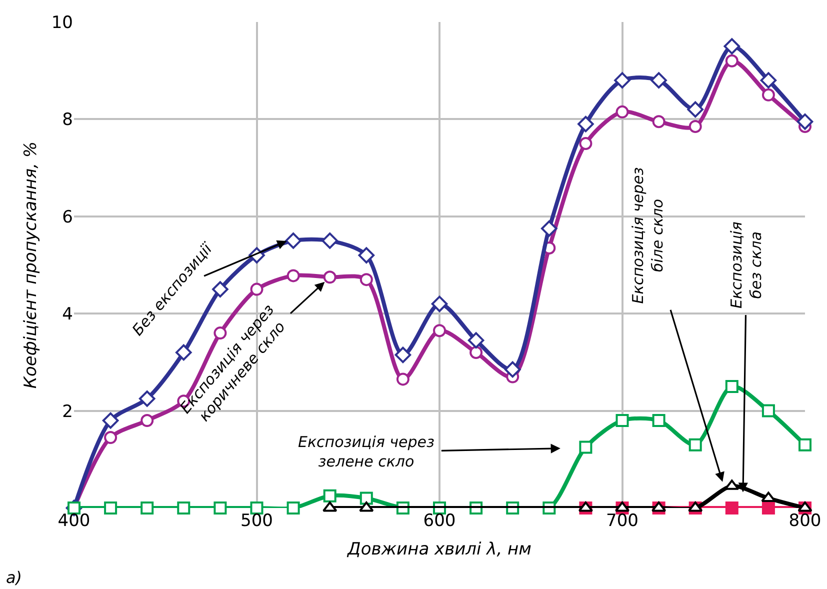  What do you see at coordinates (67, 314) in the screenshot?
I see `y-tick-label: 4` at bounding box center [67, 314].